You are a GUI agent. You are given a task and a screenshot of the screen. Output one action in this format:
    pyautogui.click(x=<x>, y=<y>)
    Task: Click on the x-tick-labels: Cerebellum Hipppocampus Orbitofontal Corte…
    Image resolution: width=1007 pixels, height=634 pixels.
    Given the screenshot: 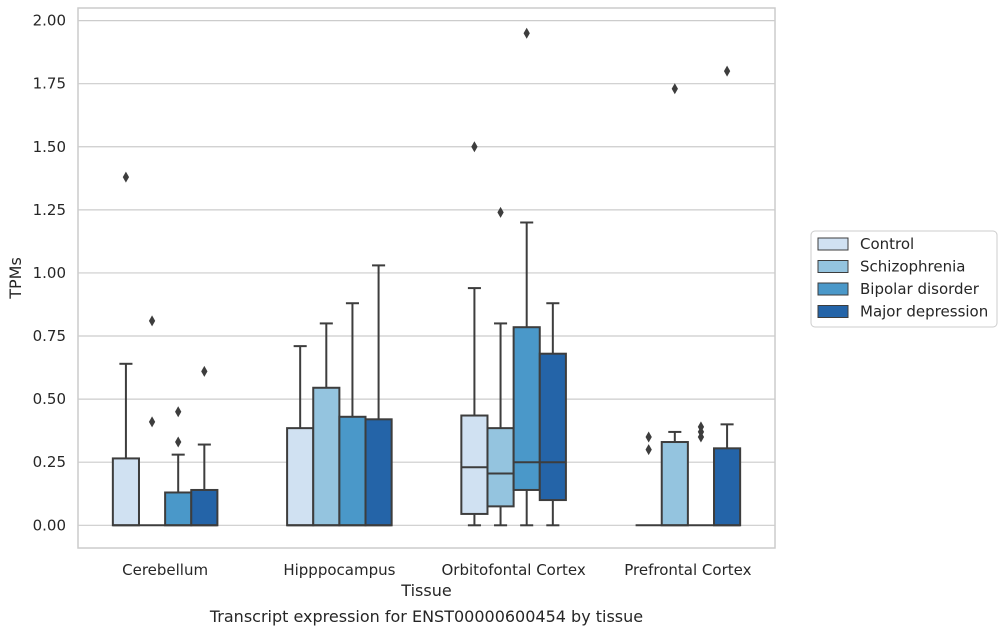 What is the action you would take?
    pyautogui.click(x=436, y=570)
    